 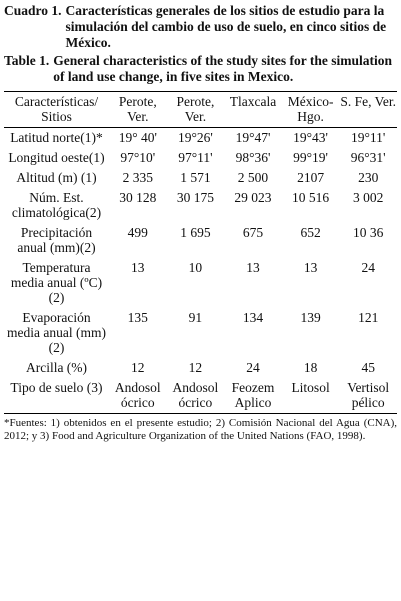 I want to click on table-row: Altitud (m) (1) 2 335 1 571 2 500 2107 230, so click(x=200, y=178).